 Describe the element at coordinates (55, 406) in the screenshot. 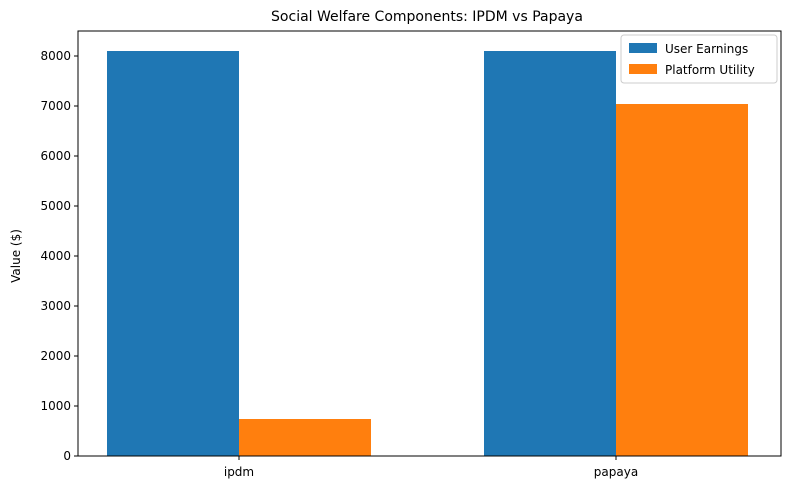

I see `y-tick-label: 1000` at that location.